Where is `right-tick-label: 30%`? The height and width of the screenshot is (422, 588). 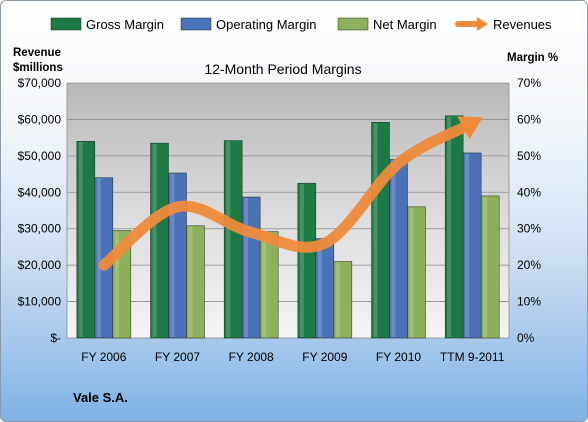
right-tick-label: 30% is located at coordinates (529, 229).